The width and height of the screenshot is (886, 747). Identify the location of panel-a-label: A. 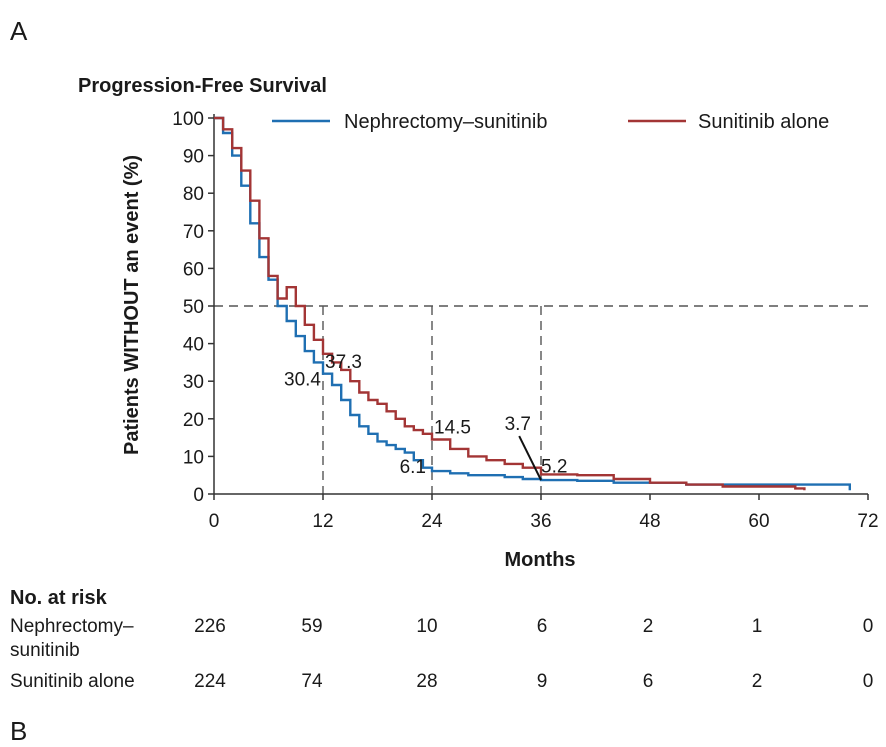
(19, 31).